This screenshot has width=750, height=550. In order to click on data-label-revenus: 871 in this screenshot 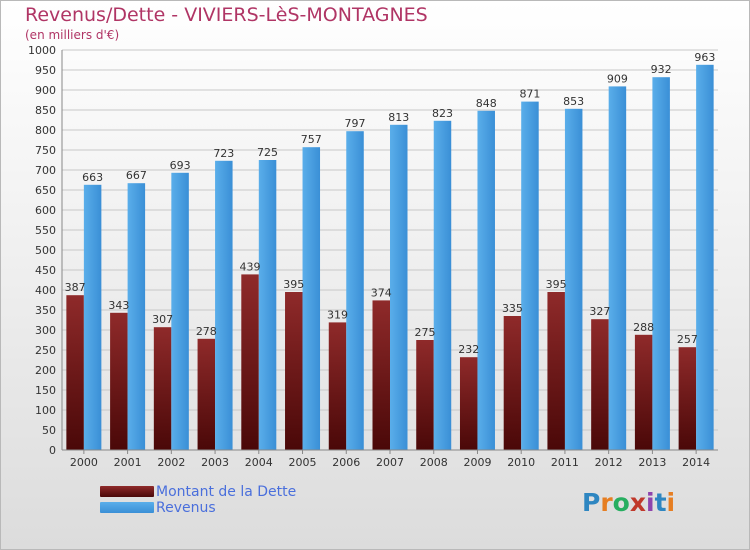, I will do `click(529, 94)`.